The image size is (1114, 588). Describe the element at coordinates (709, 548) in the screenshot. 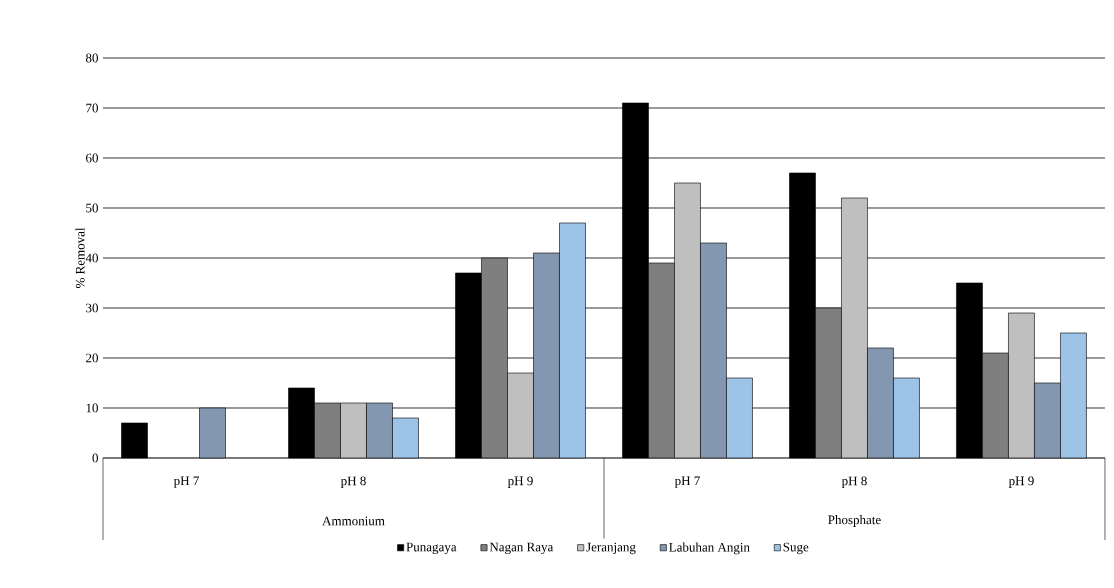

I see `legend-label: Labuhan Angin` at that location.